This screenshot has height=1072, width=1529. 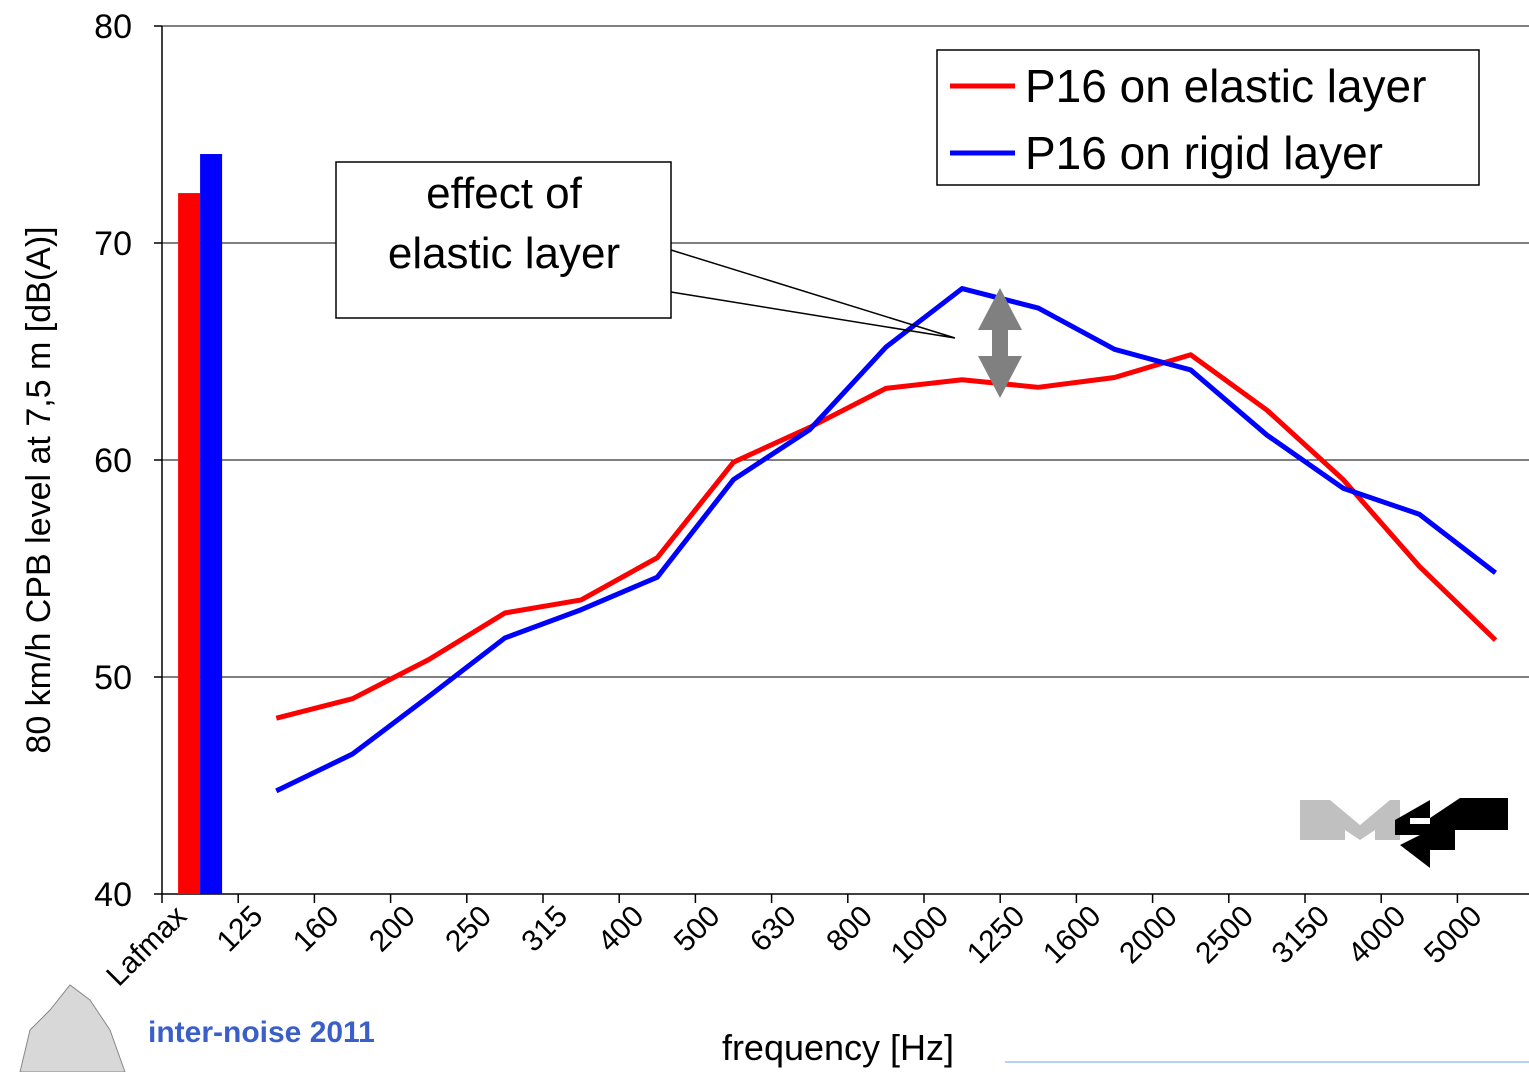 I want to click on x-tick-label: 3150, so click(x=1301, y=935).